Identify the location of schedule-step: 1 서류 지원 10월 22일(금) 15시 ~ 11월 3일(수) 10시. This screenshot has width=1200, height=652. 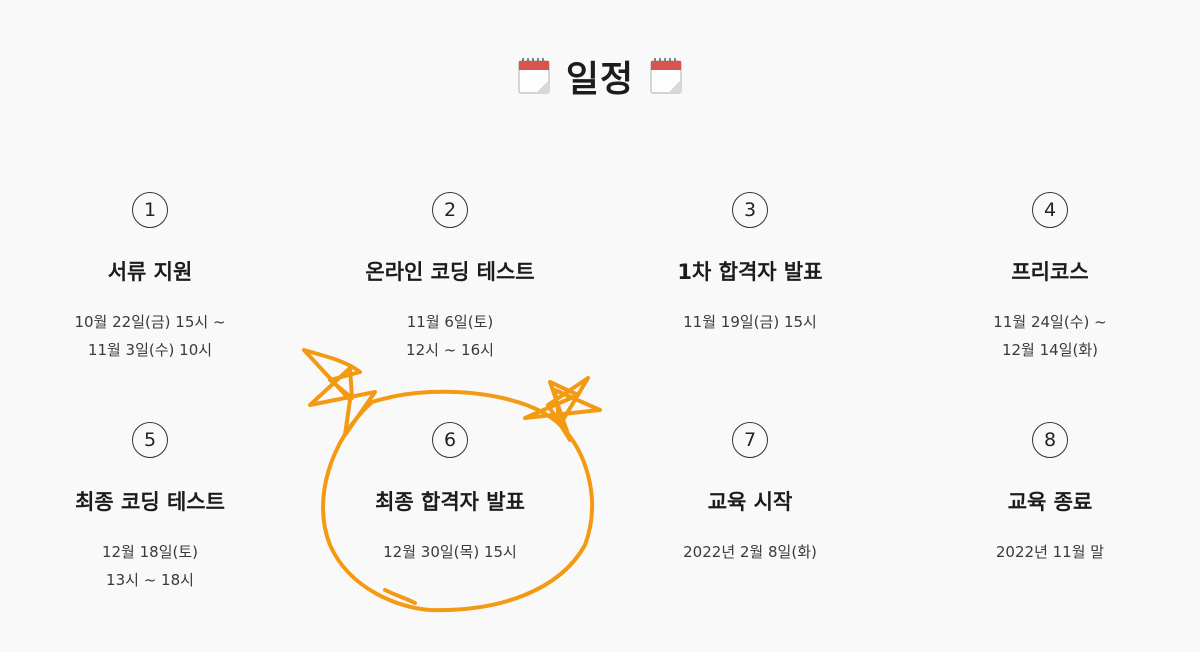
(150, 307).